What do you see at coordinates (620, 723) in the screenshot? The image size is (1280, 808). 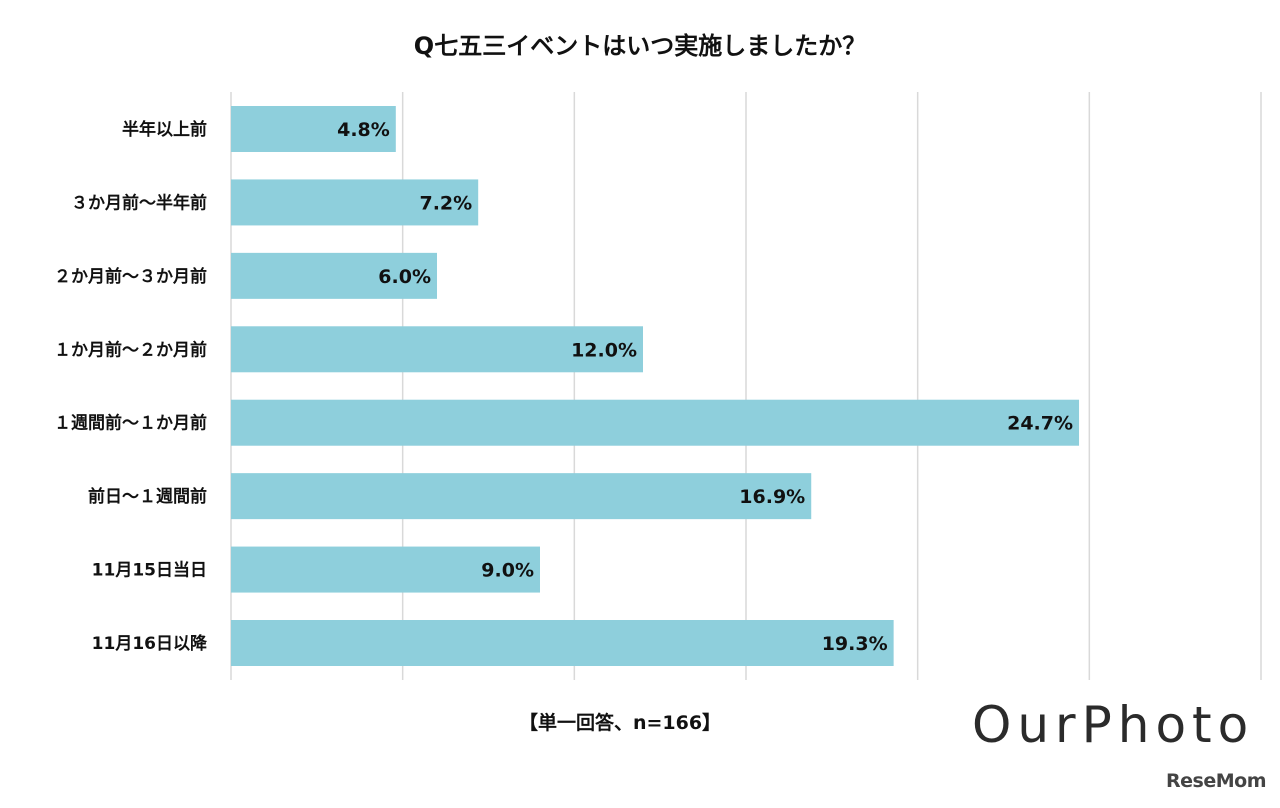 I see `sample-note: 【単一回答、n=166】` at bounding box center [620, 723].